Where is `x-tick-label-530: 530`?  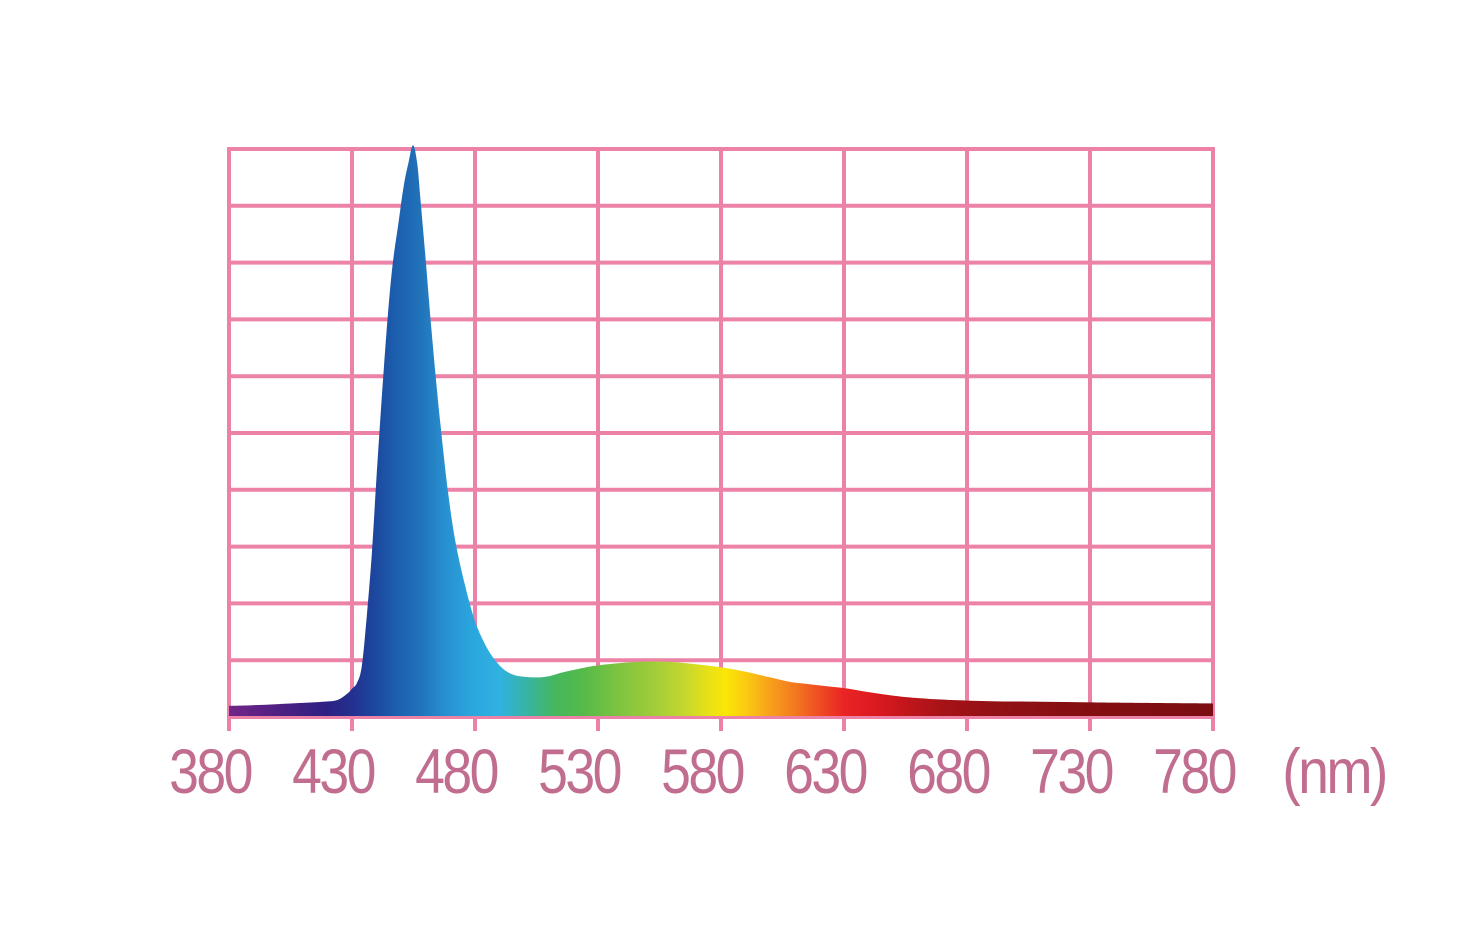 x-tick-label-530: 530 is located at coordinates (580, 772).